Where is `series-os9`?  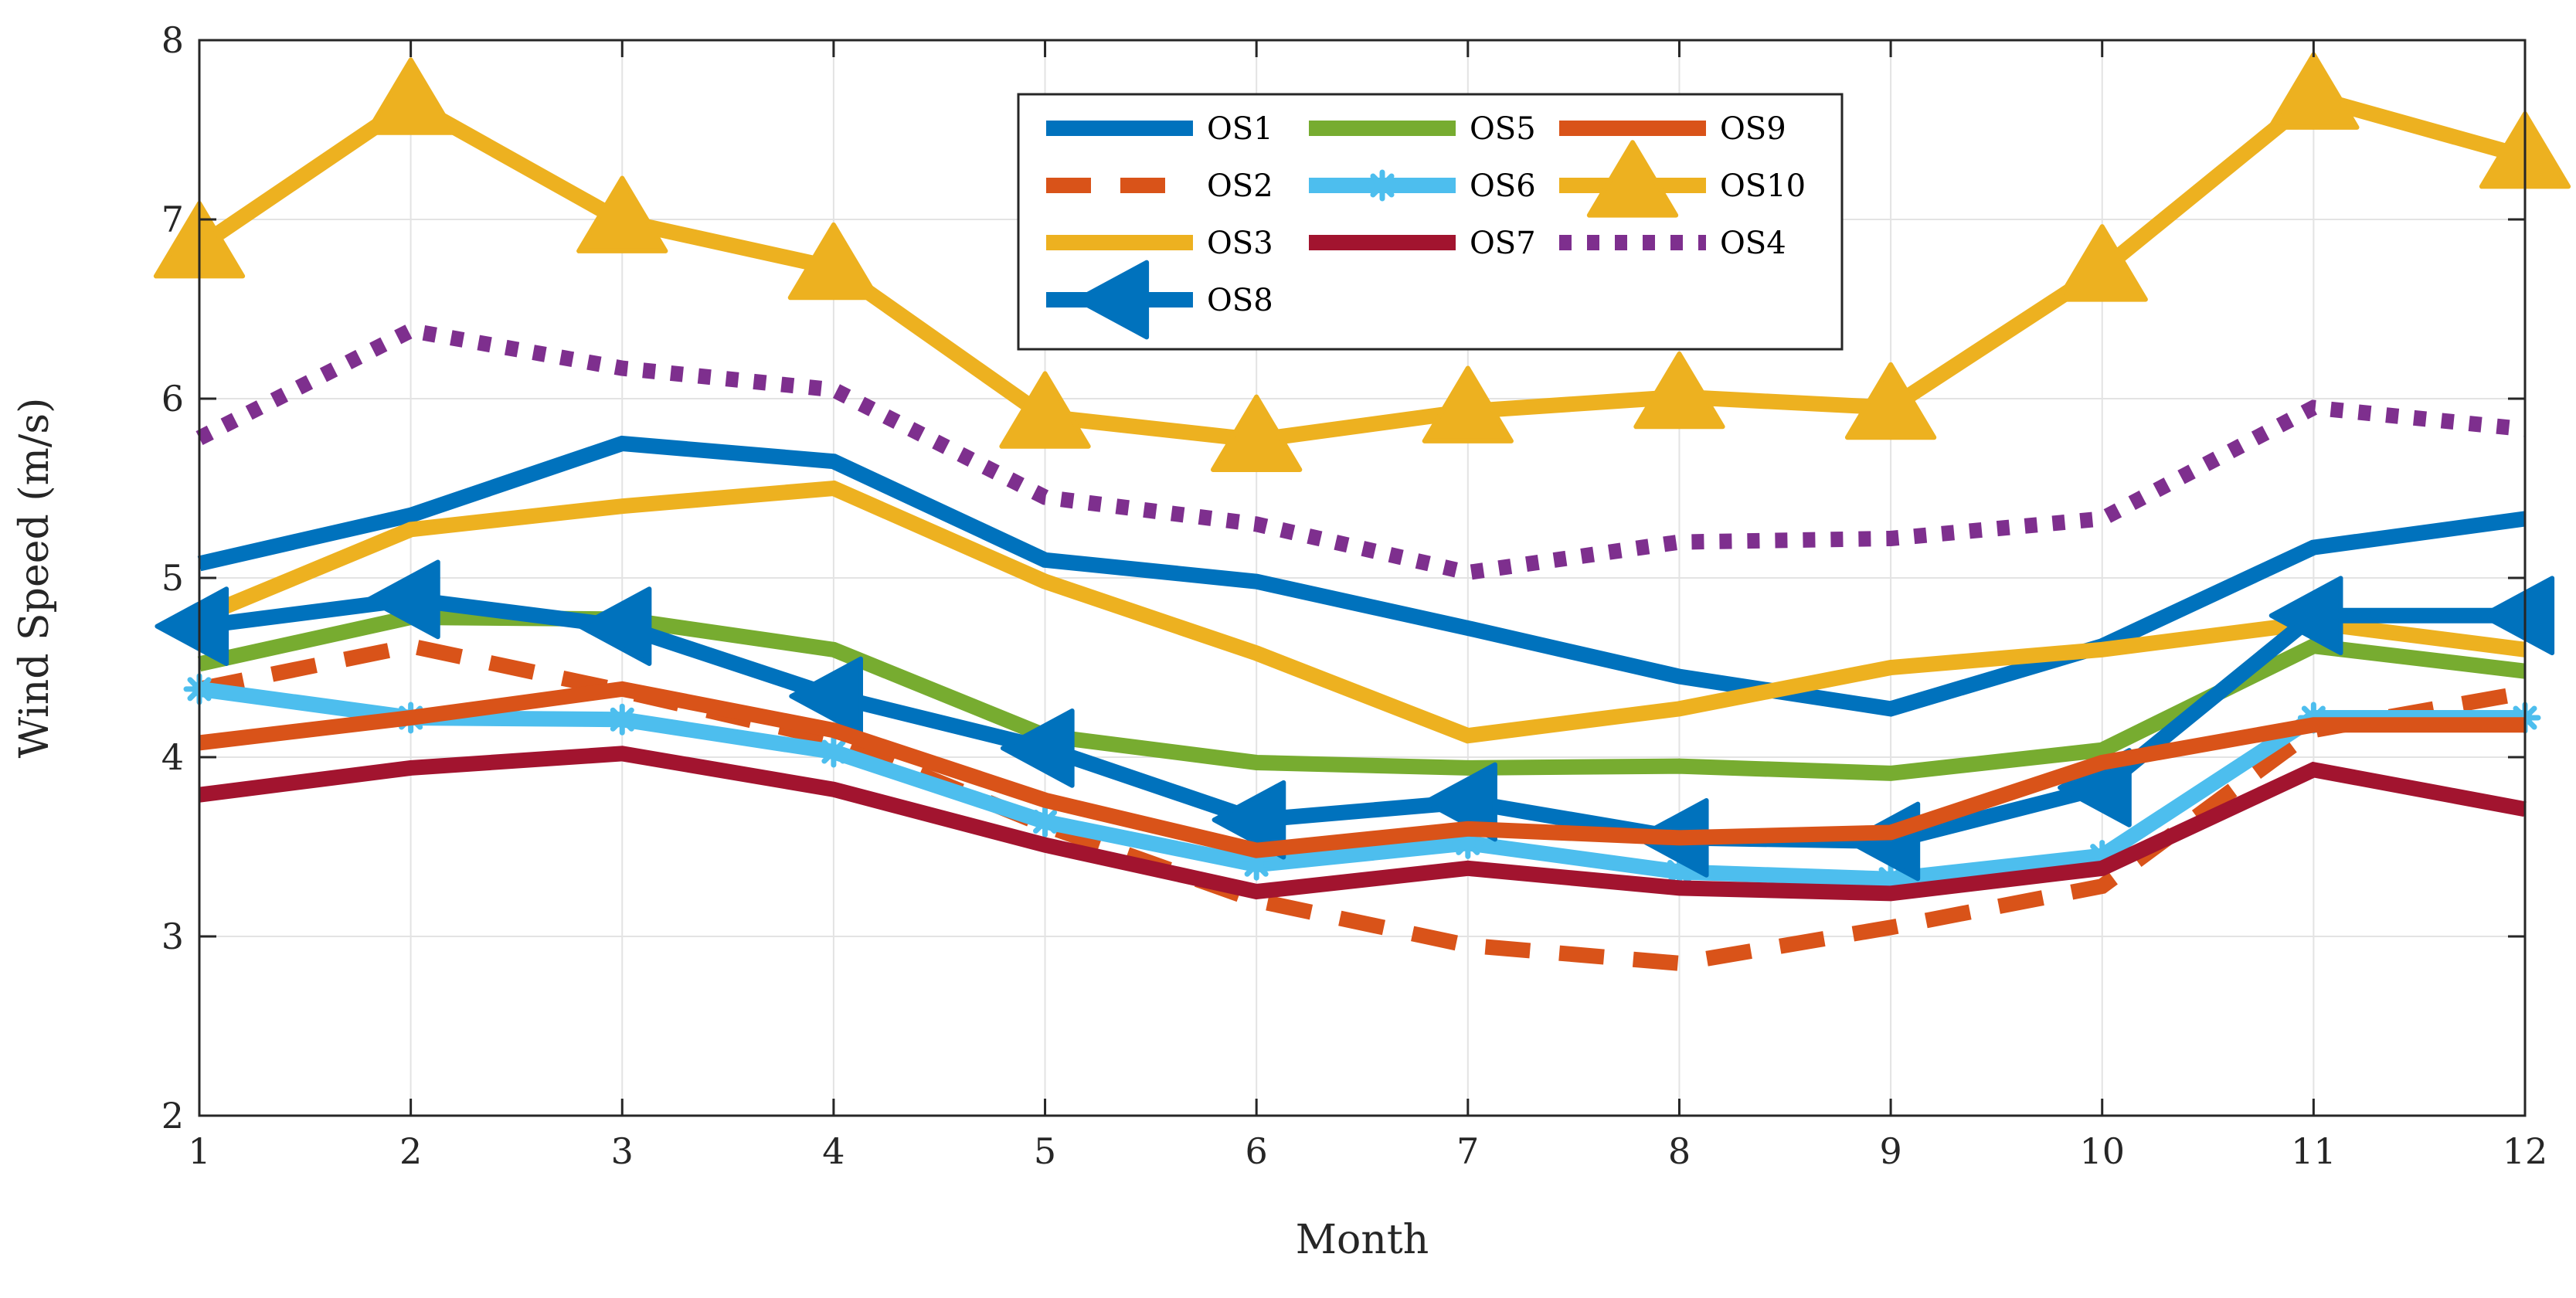
series-os9 is located at coordinates (1361, 769).